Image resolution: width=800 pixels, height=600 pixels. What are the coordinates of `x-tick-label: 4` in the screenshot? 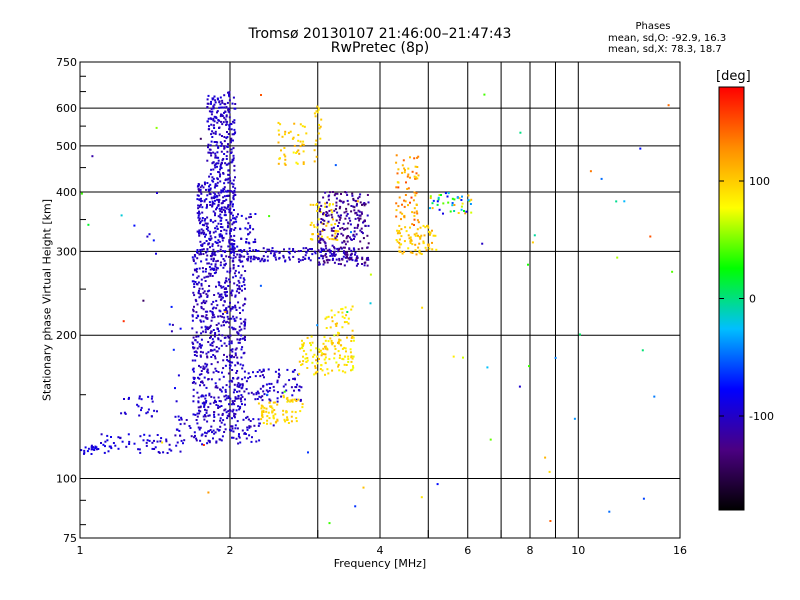 It's located at (380, 550).